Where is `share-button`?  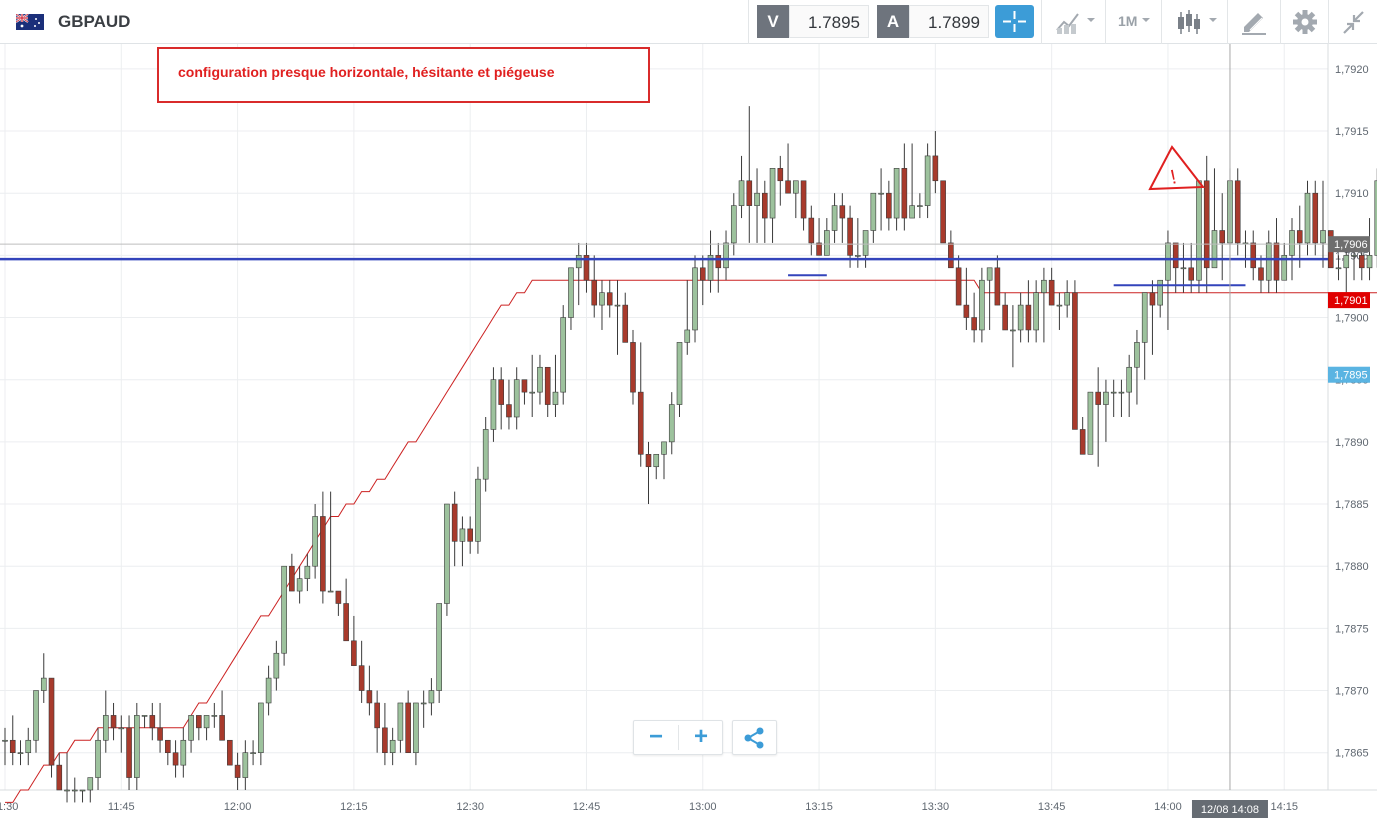 share-button is located at coordinates (754, 737).